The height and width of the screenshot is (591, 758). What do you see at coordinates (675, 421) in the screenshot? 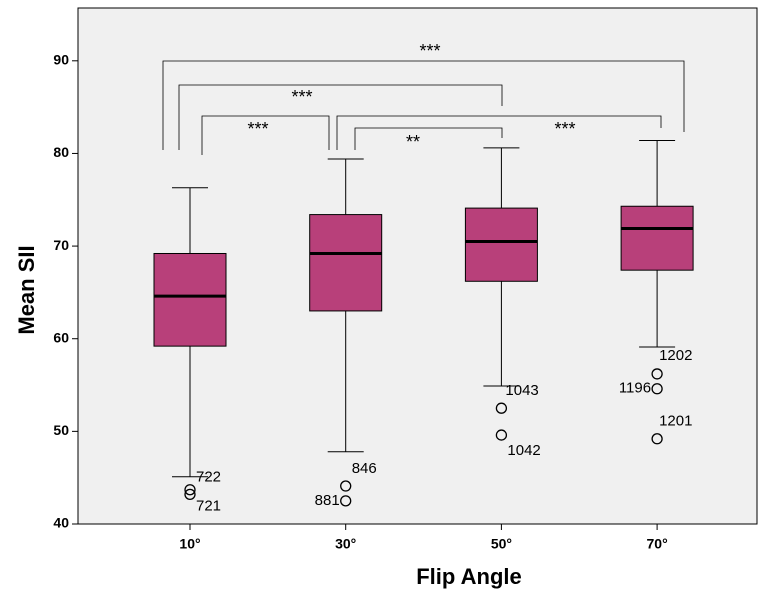
I see `outlier-label: 1201` at bounding box center [675, 421].